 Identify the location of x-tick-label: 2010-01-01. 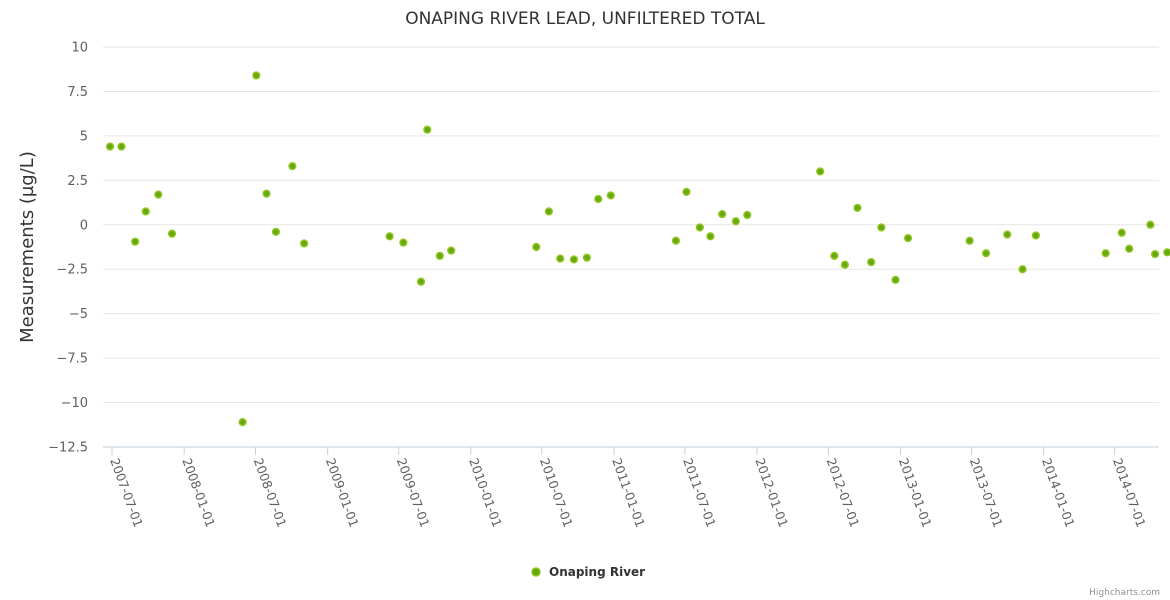
(485, 492).